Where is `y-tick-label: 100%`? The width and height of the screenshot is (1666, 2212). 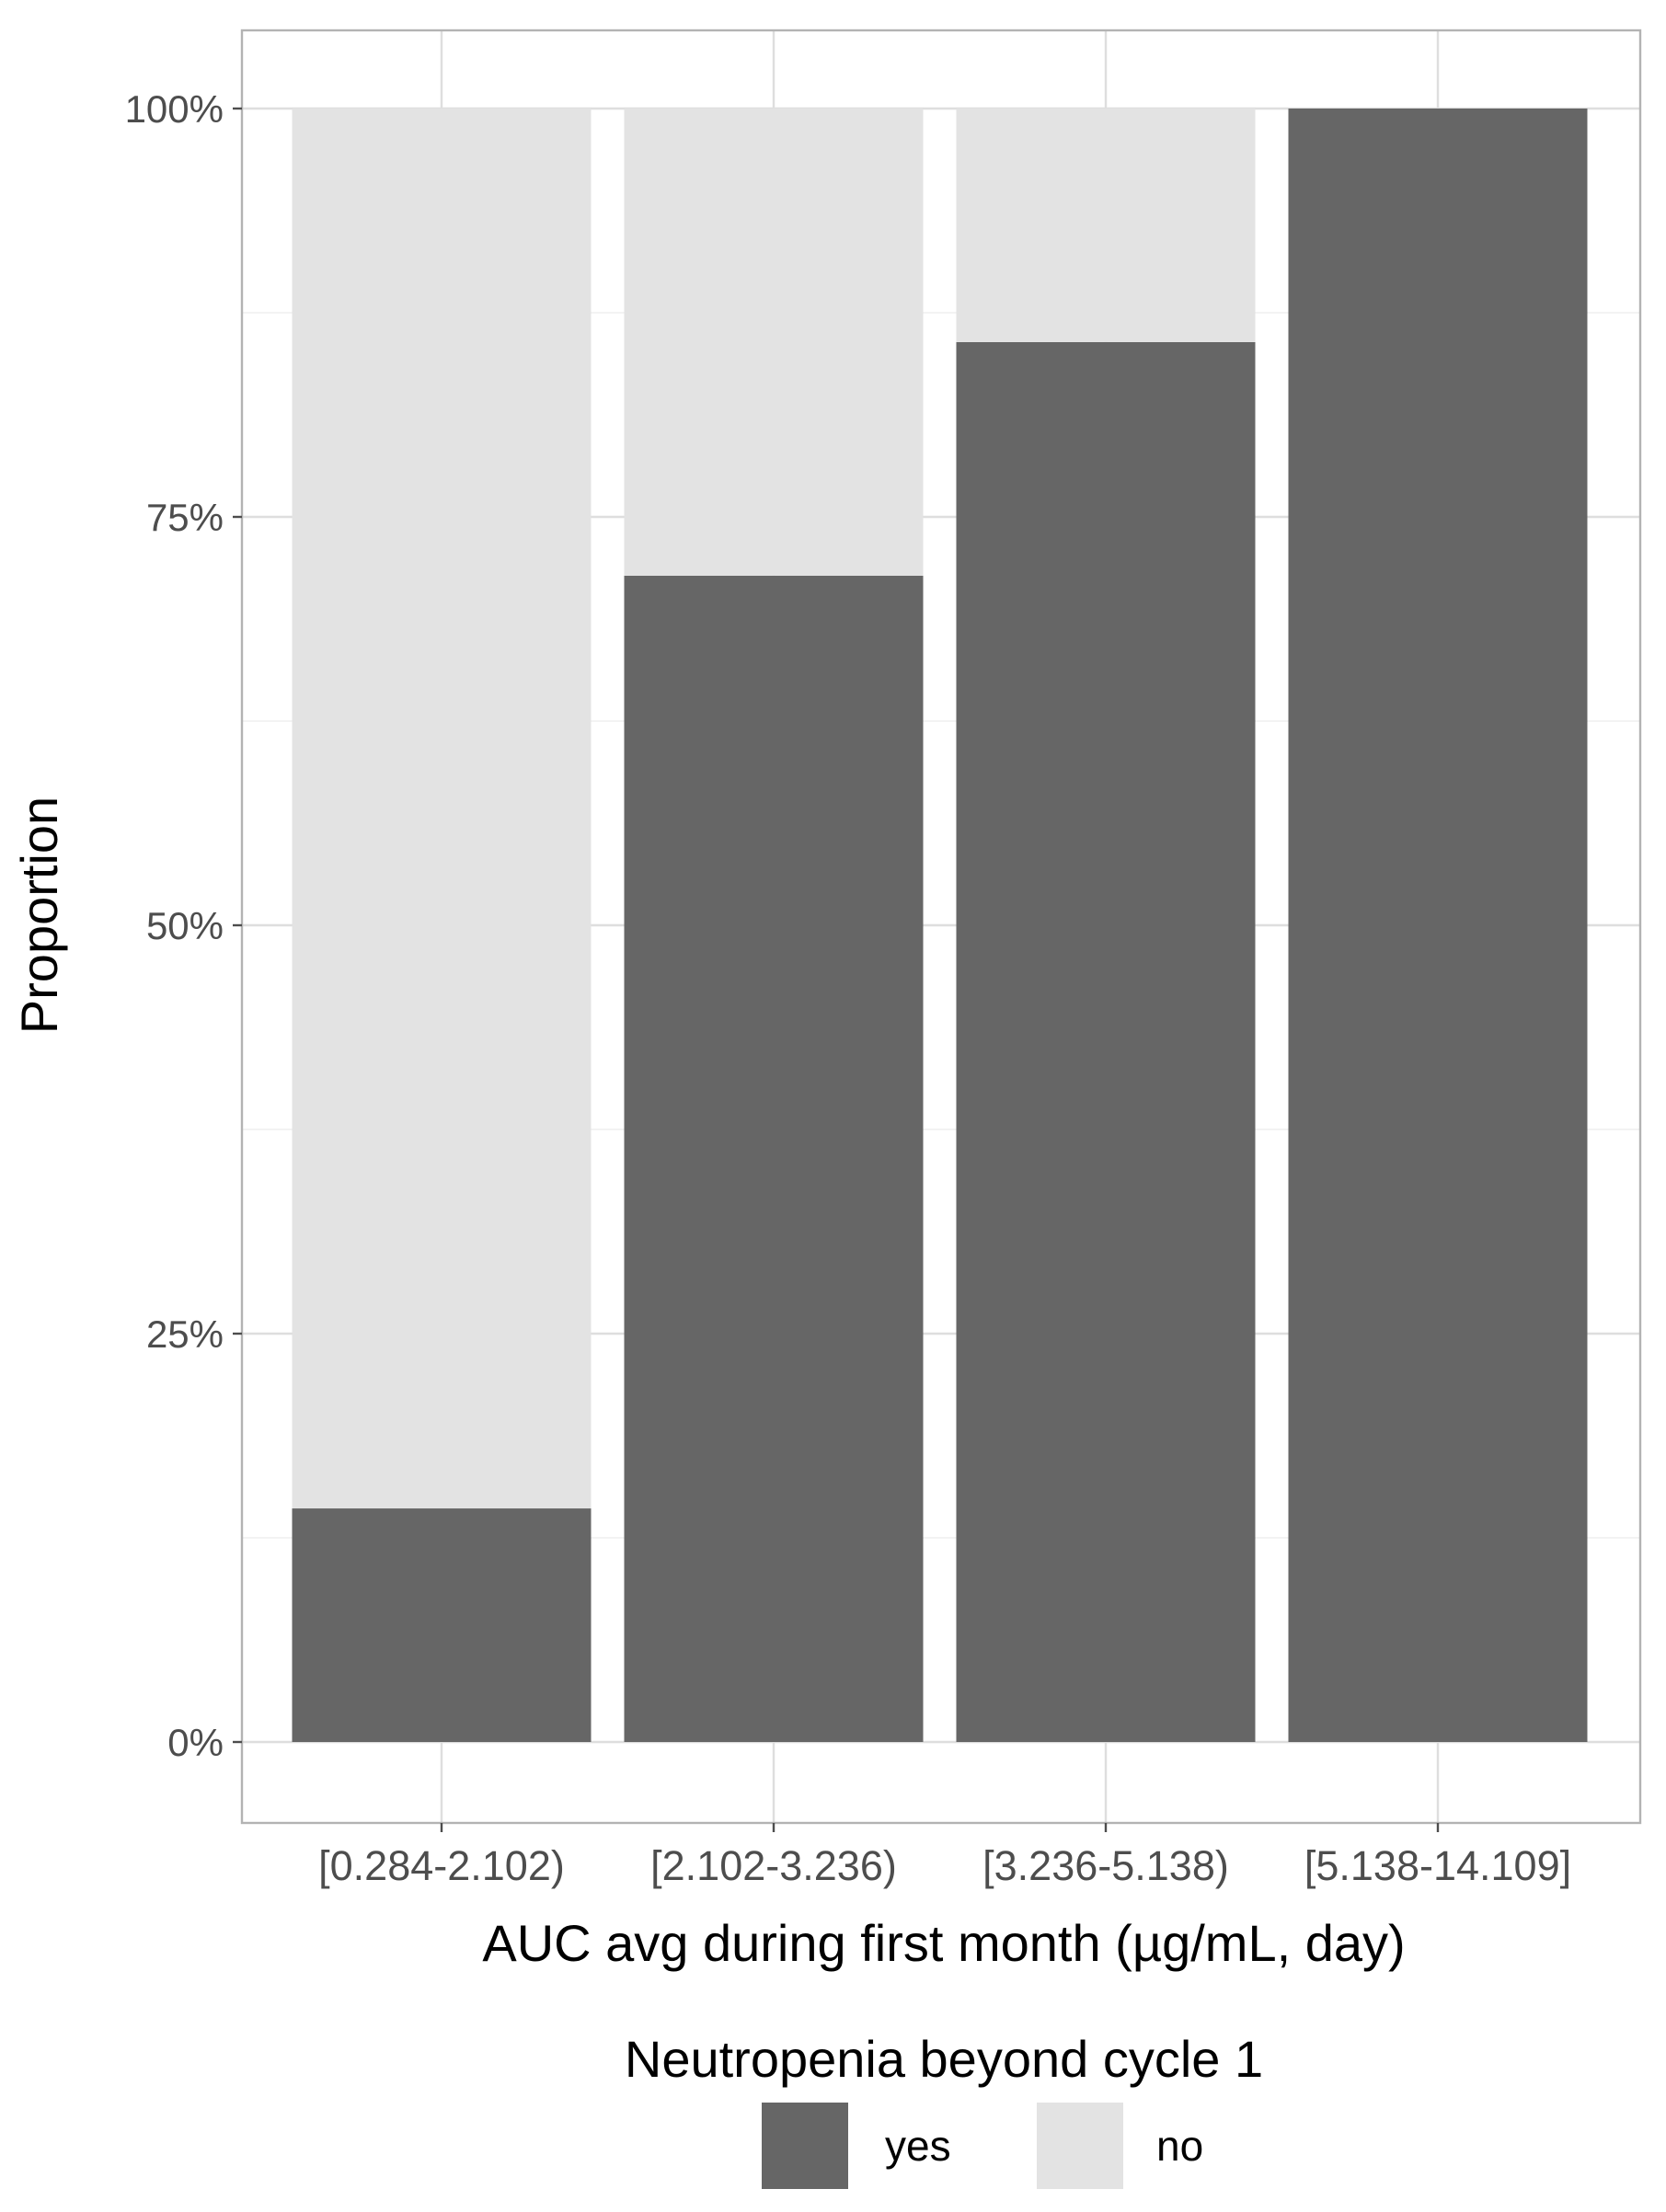 y-tick-label: 100% is located at coordinates (175, 109).